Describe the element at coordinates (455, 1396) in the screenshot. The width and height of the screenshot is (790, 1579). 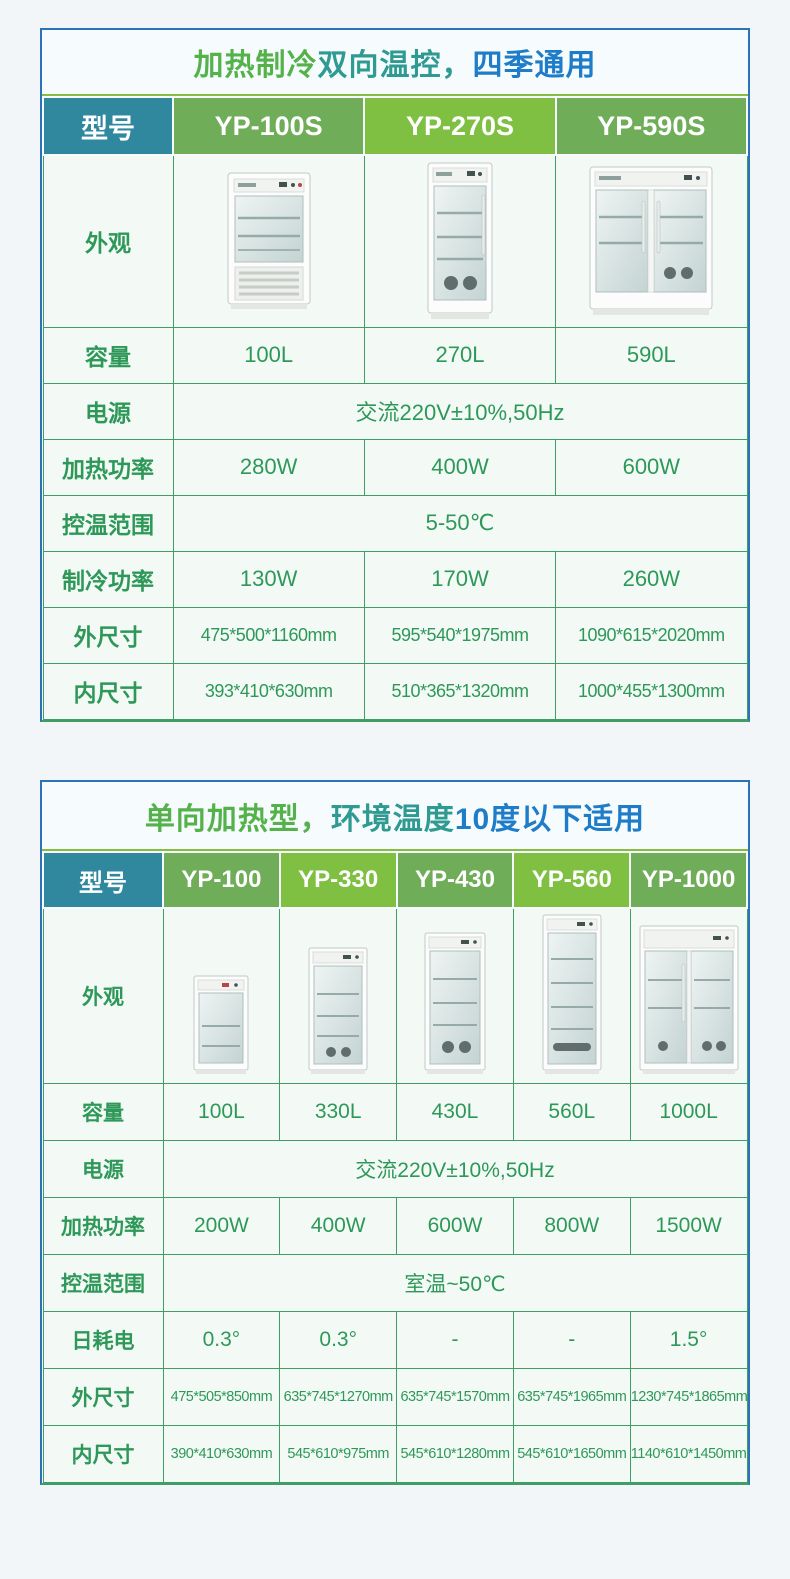
I see `outer-size-value: 635*745*1570mm` at that location.